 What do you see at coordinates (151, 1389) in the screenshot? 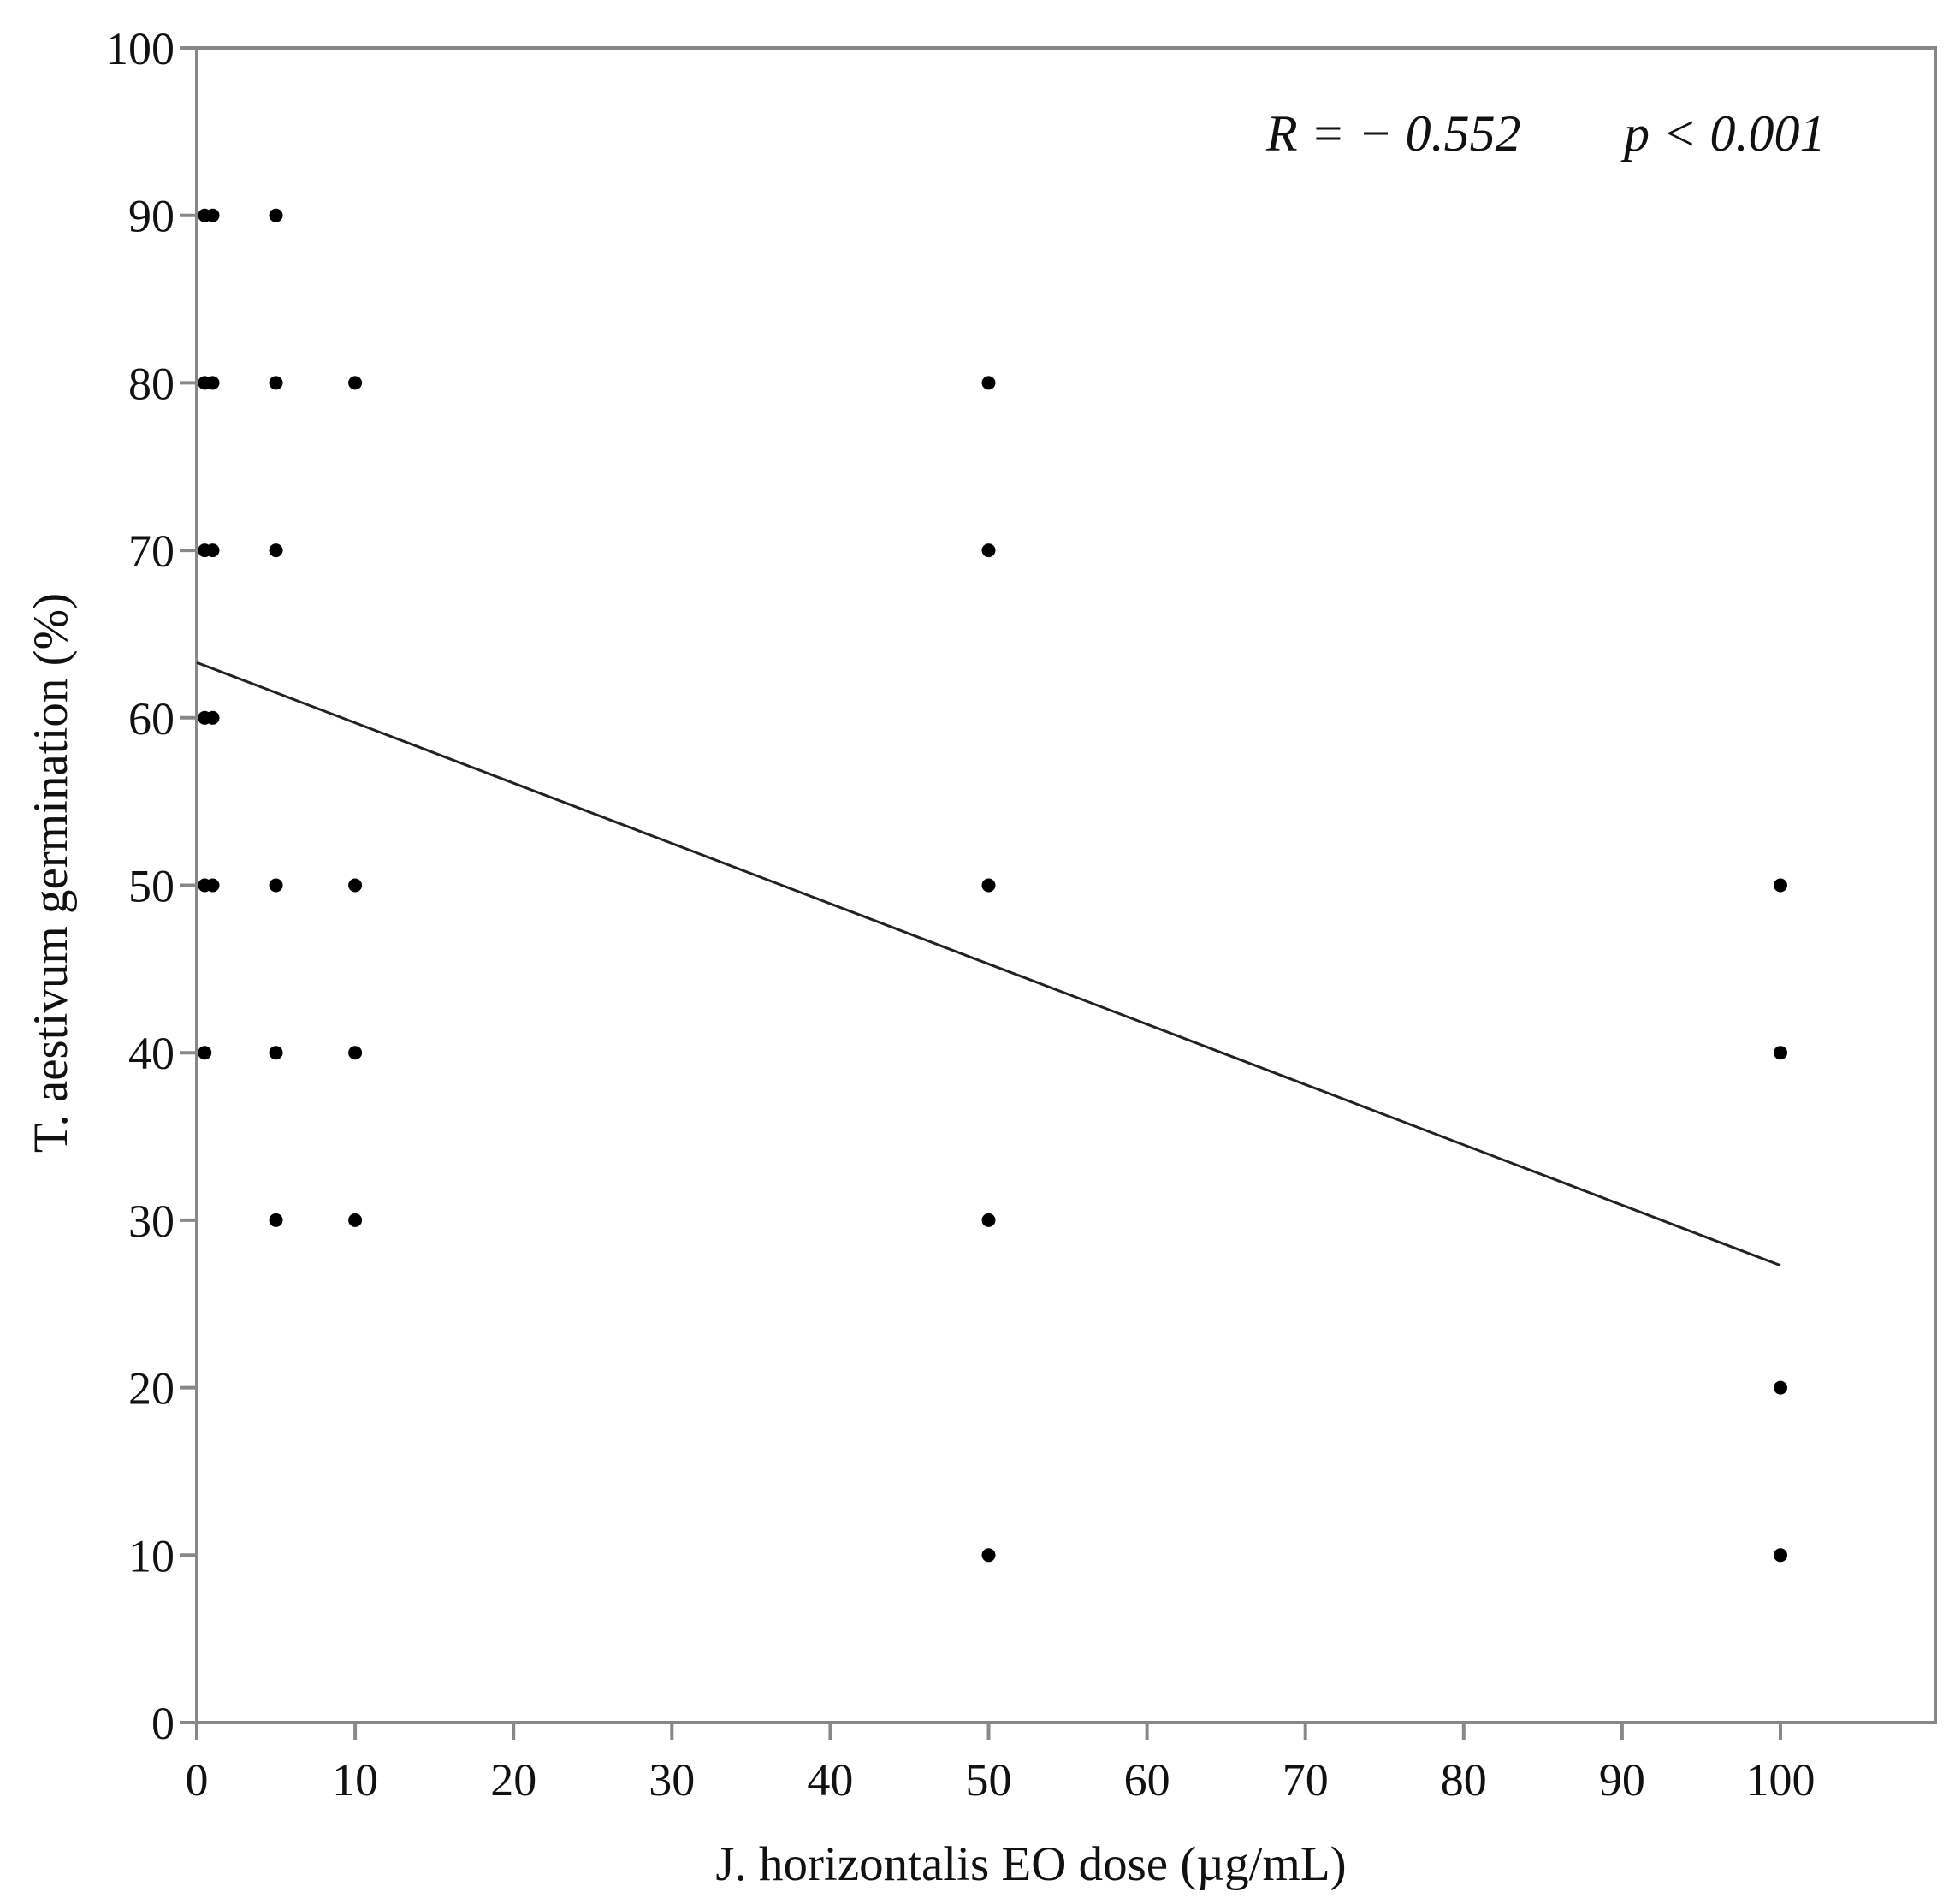
I see `y-tick-label: 20` at bounding box center [151, 1389].